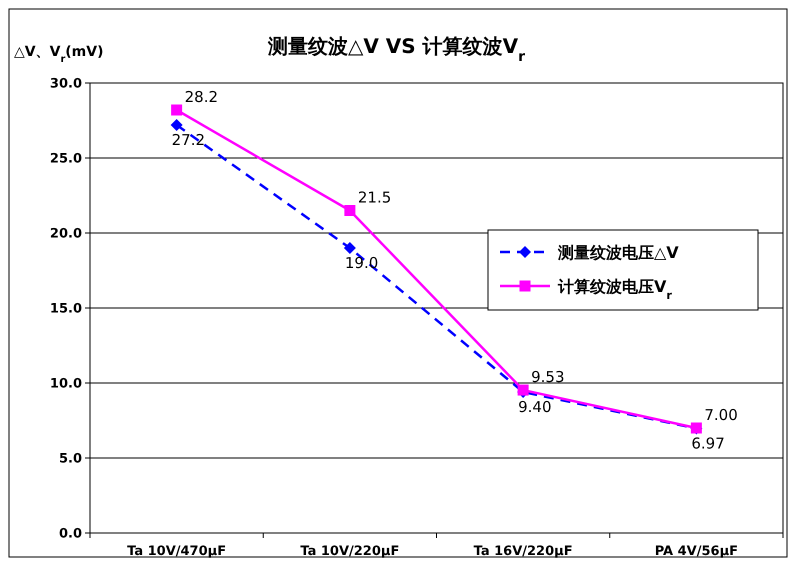  What do you see at coordinates (70, 459) in the screenshot?
I see `y-tick-label: 5.0` at bounding box center [70, 459].